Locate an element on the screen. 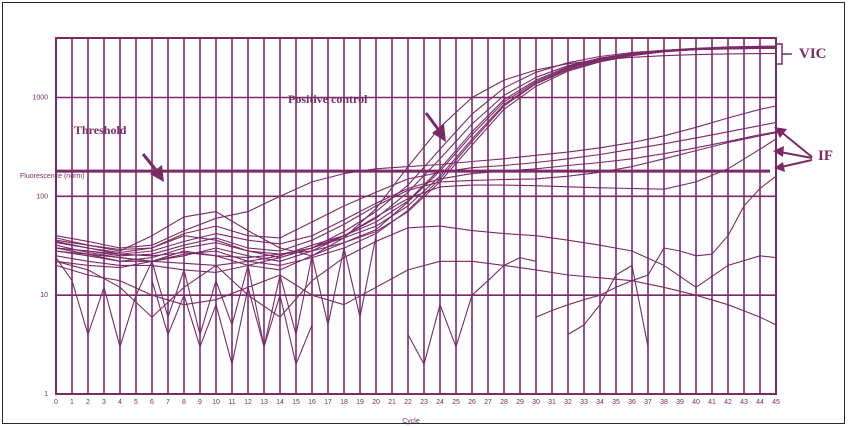 Image resolution: width=849 pixels, height=428 pixels. positive-control-arrow is located at coordinates (435, 127).